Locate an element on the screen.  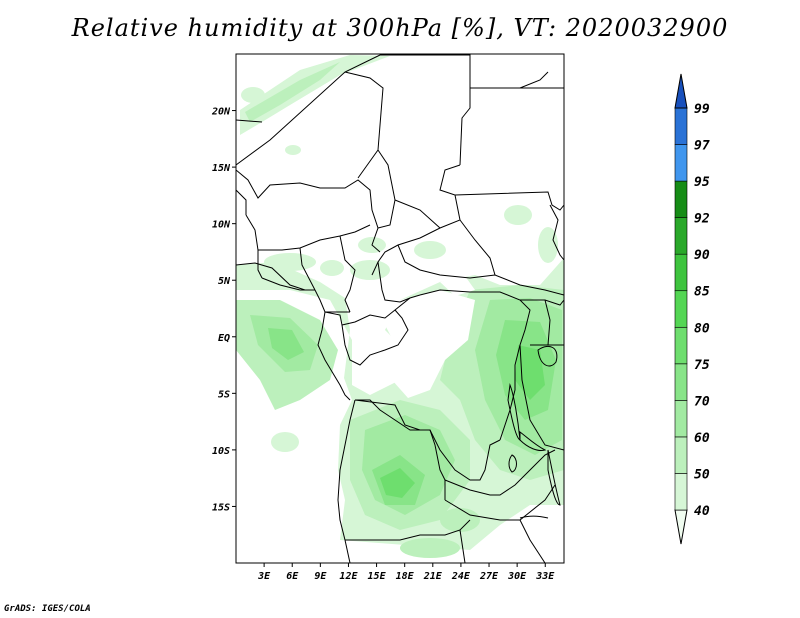
colorbar-label: 40 is located at coordinates (702, 511).